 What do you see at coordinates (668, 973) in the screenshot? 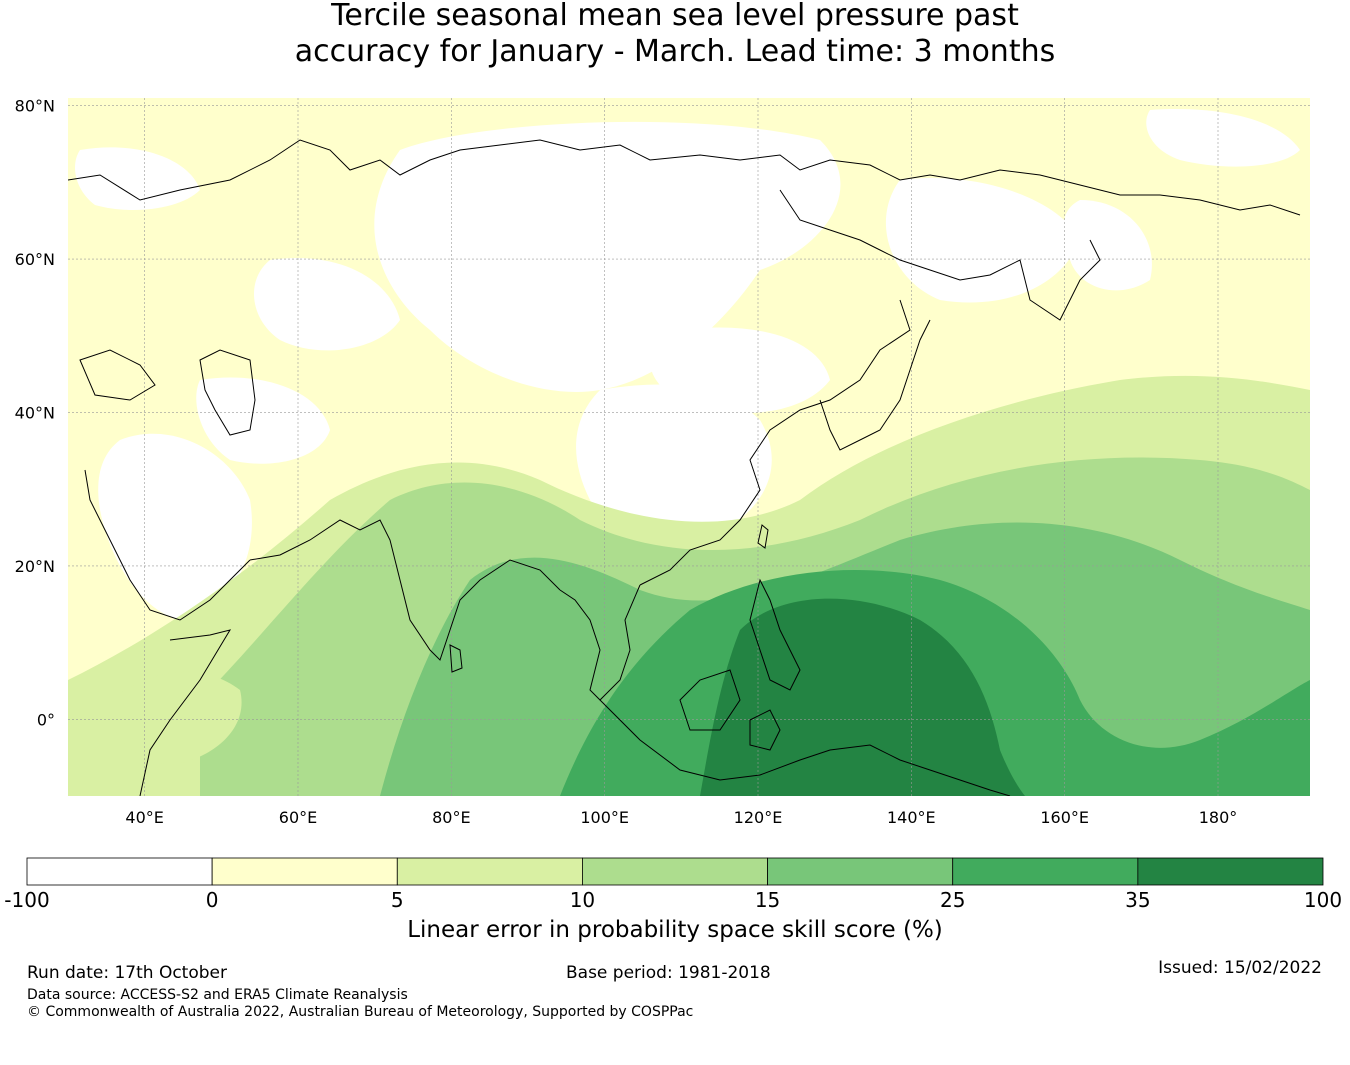
I see `base-period: Base period: 1981-2018` at bounding box center [668, 973].